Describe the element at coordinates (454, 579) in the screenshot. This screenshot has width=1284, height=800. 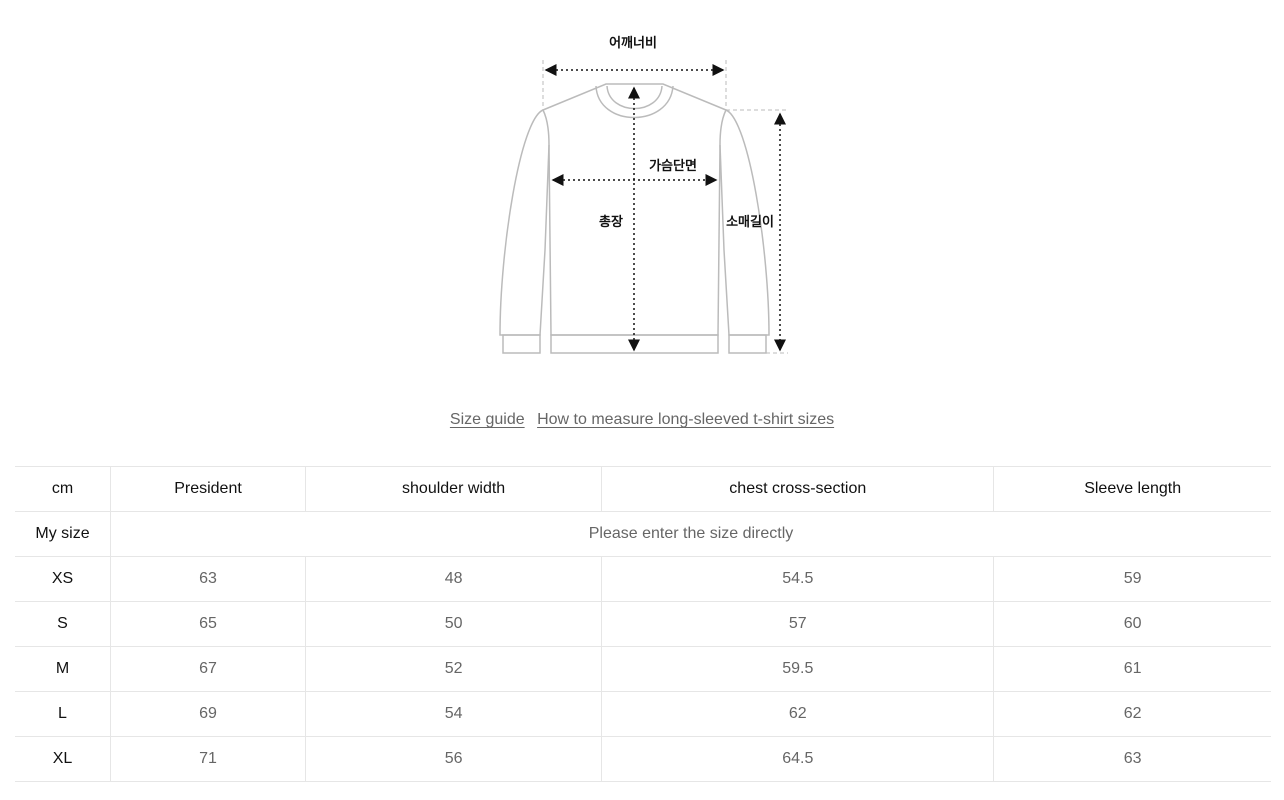
I see `cell: 48` at that location.